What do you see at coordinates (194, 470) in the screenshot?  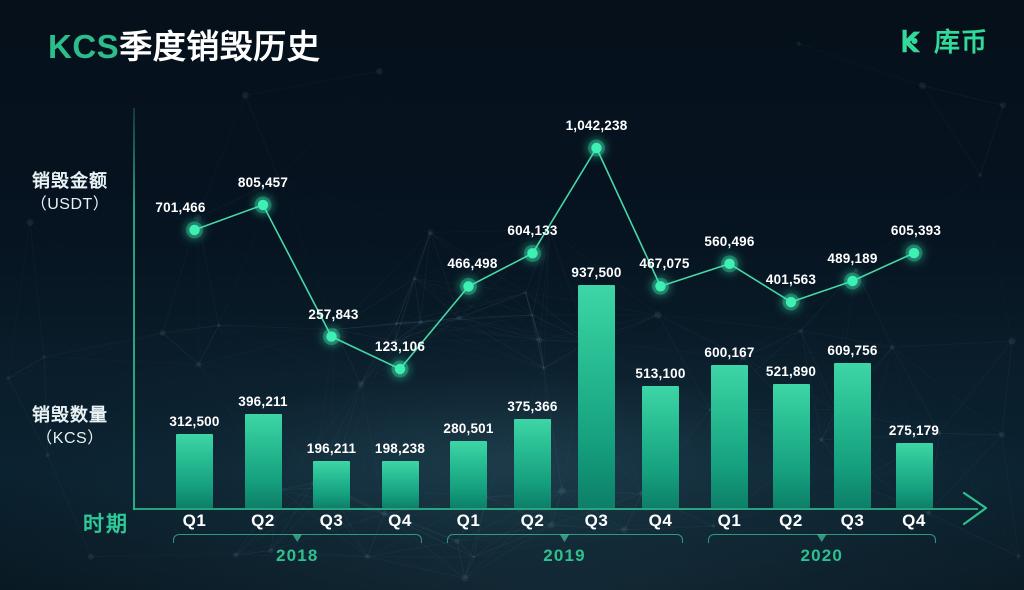 I see `bar-2018-Q1` at bounding box center [194, 470].